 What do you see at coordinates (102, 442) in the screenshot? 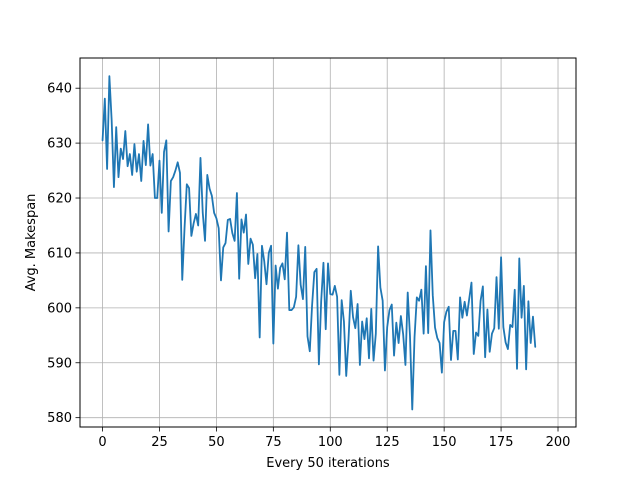
I see `x-tick-label: 0` at bounding box center [102, 442].